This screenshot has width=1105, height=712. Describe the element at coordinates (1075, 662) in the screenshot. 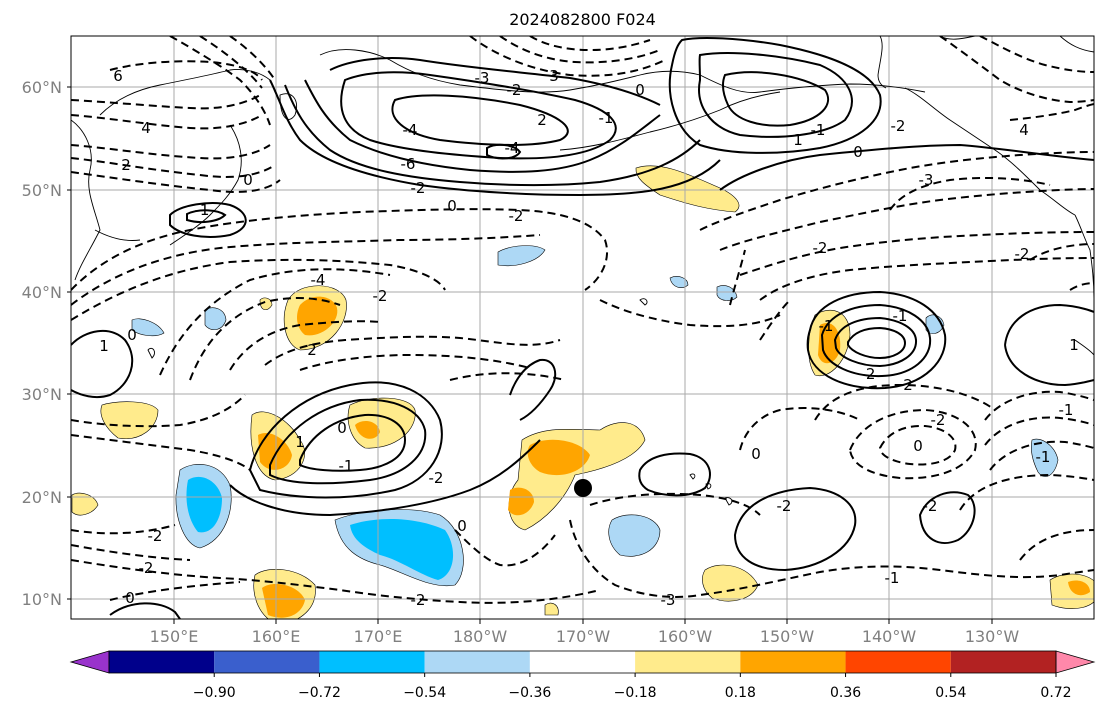

I see `colorbar-right-extension` at that location.